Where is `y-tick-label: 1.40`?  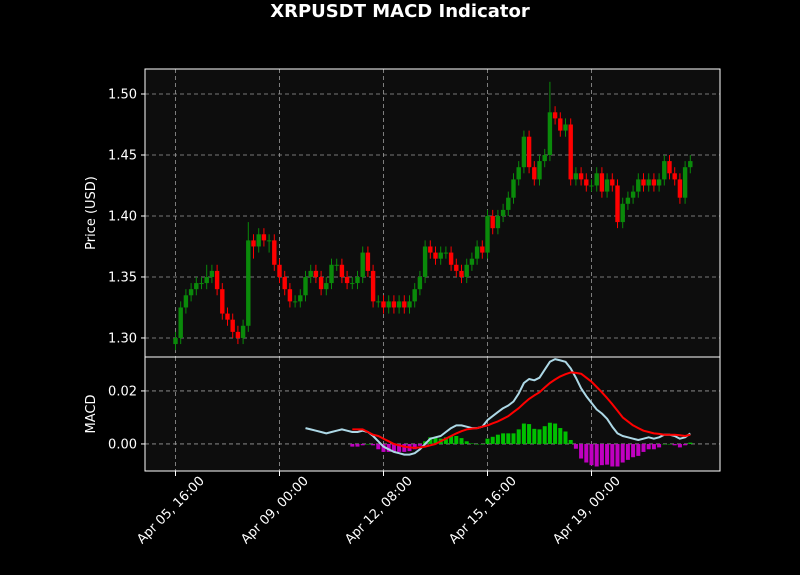
y-tick-label: 1.40 is located at coordinates (122, 216).